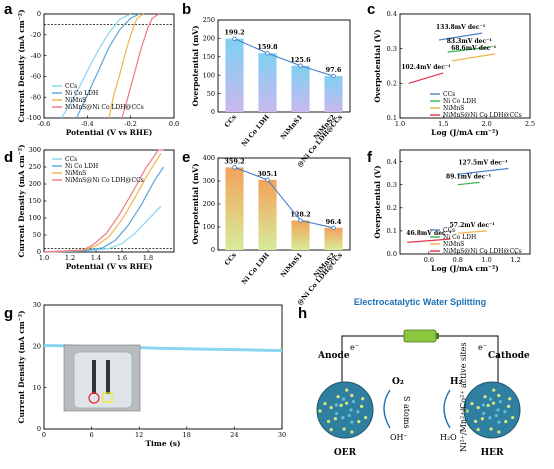 This screenshot has height=469, width=554. Describe the element at coordinates (37, 305) in the screenshot. I see `y-tick-label: 30` at that location.